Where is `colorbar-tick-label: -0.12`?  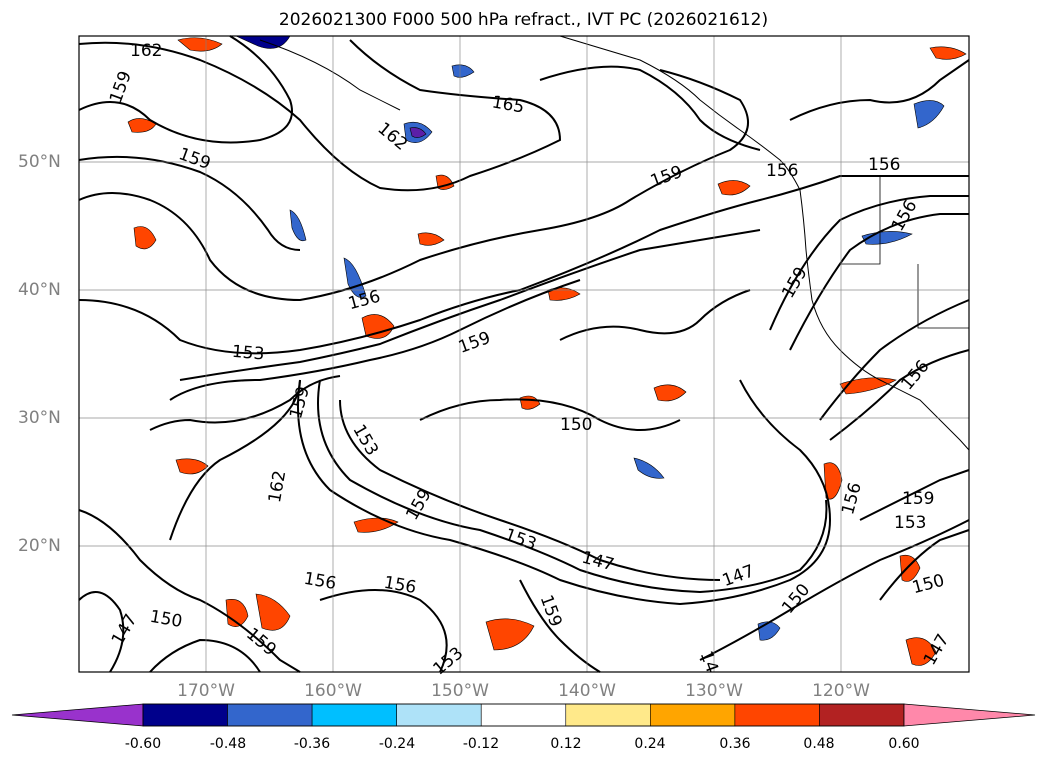
colorbar-tick-label: -0.12 is located at coordinates (481, 744).